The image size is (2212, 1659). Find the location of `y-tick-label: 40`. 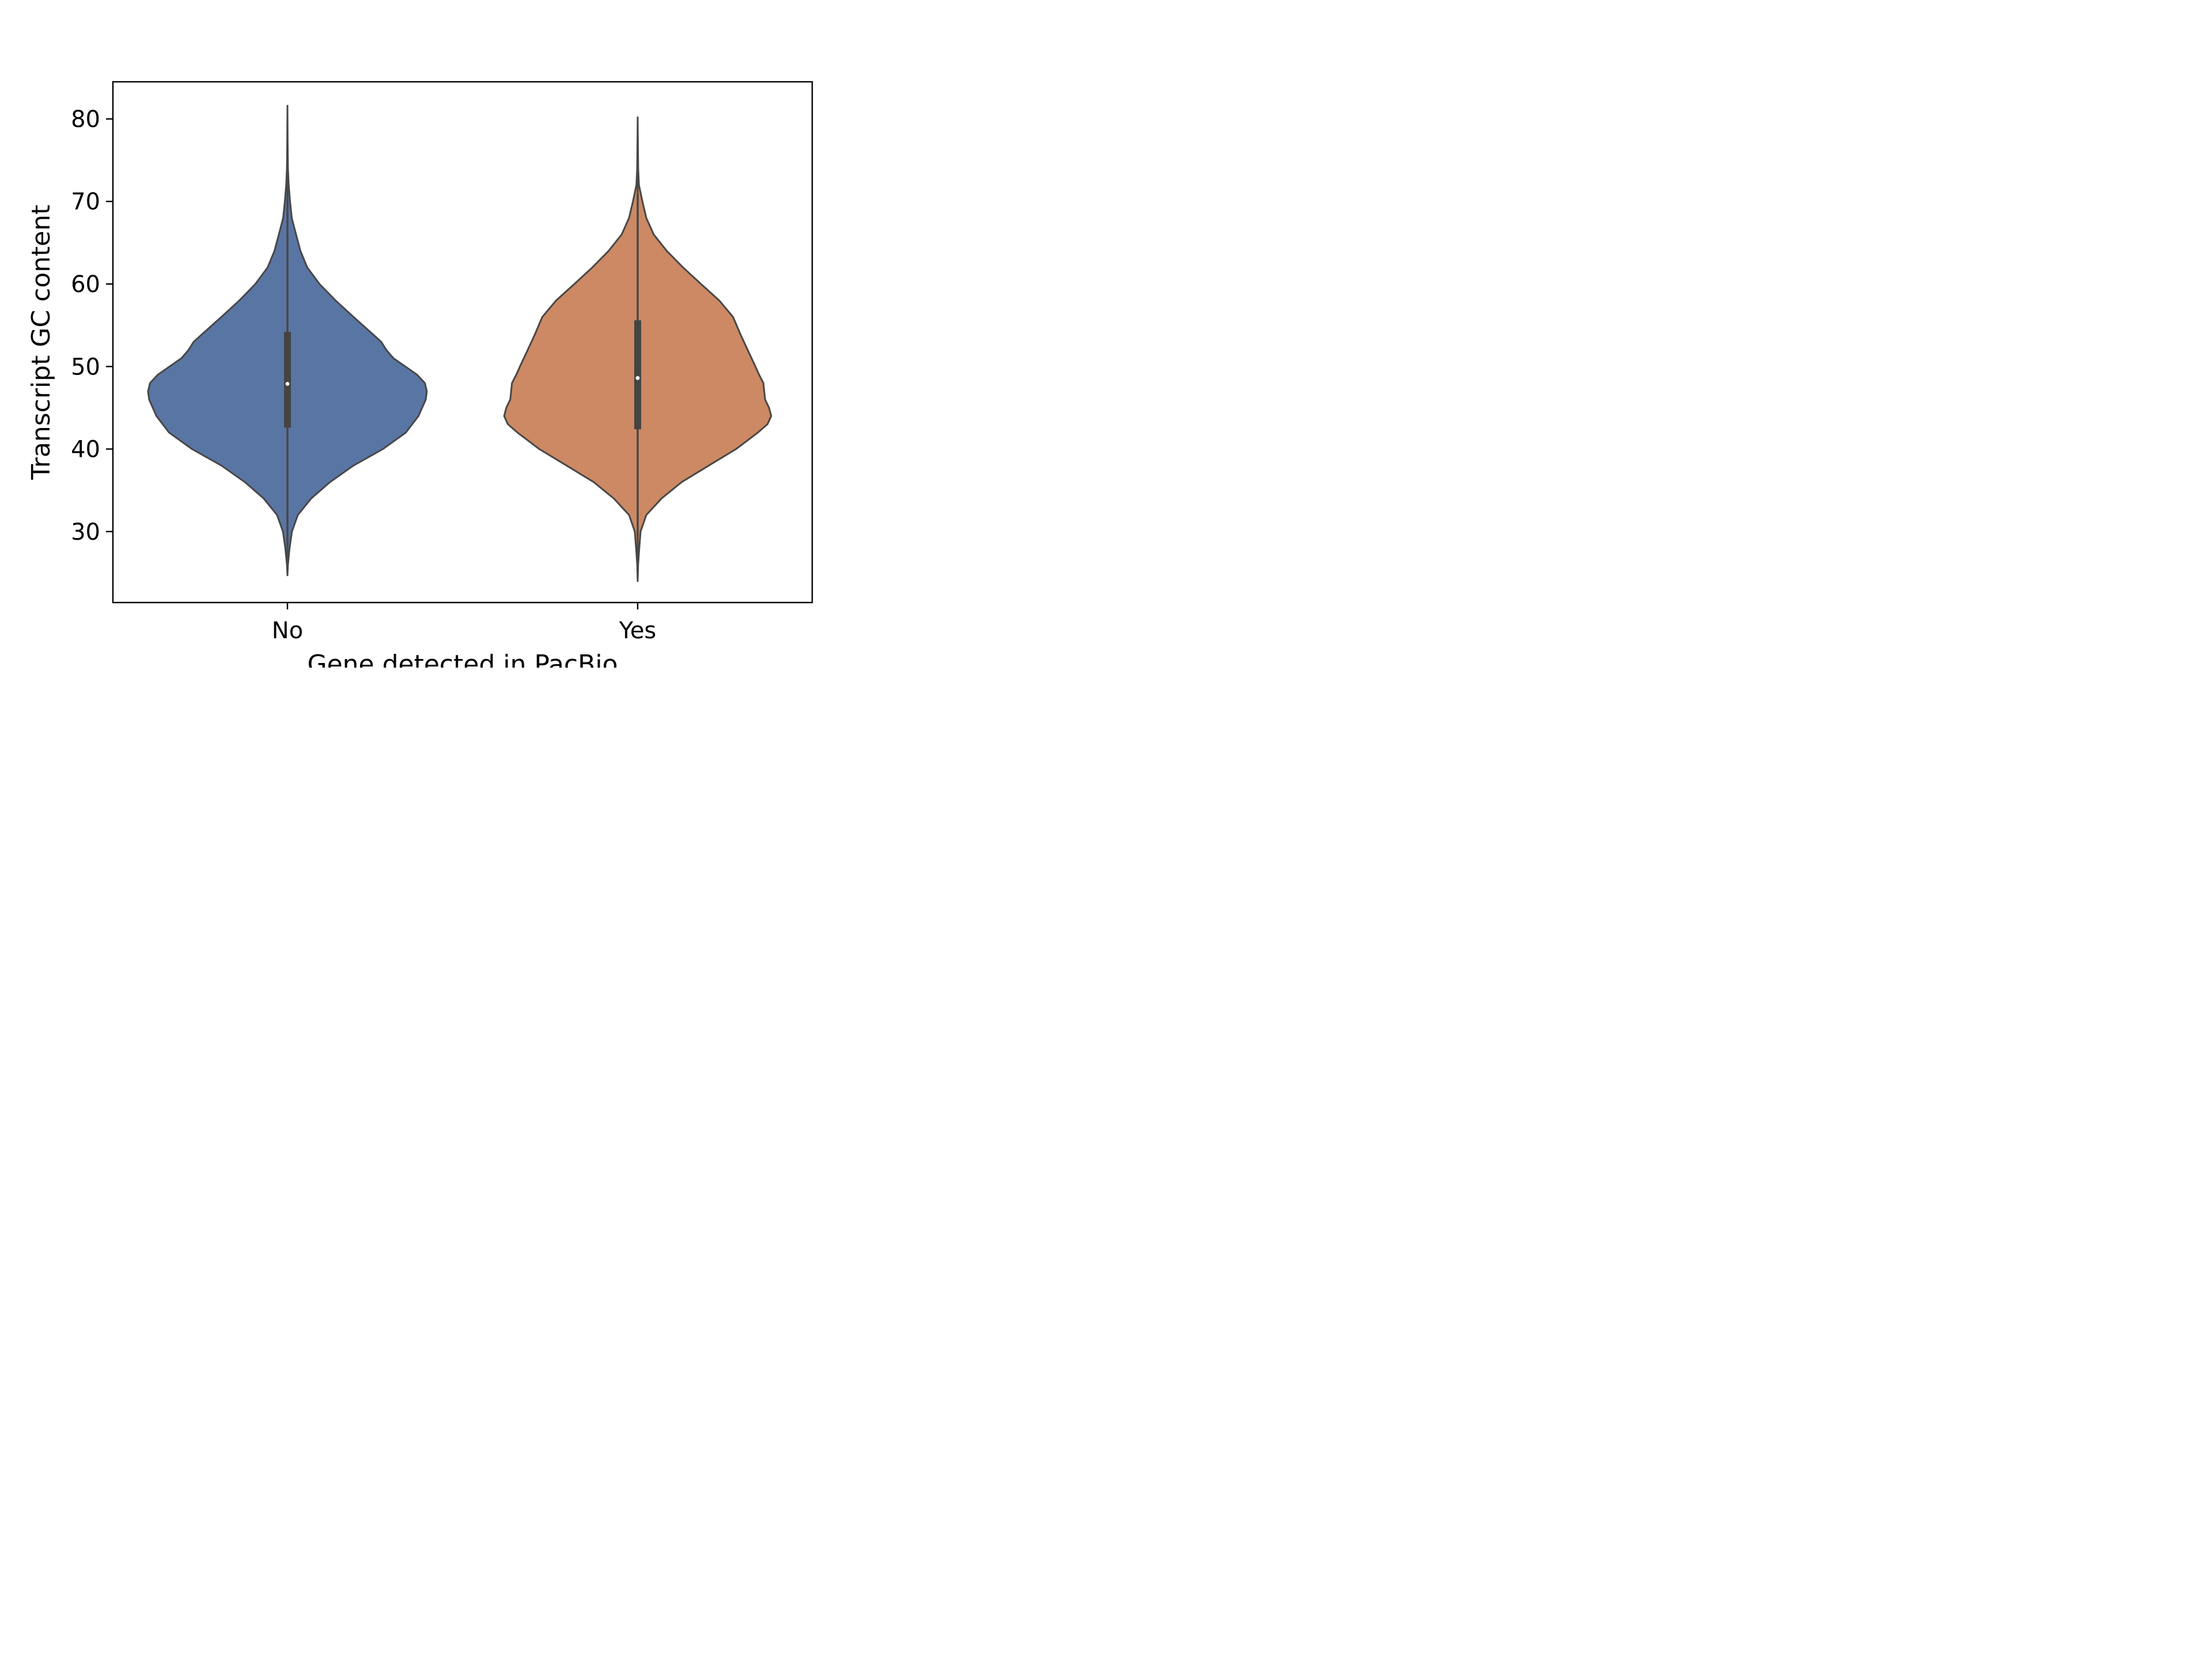

y-tick-label: 40 is located at coordinates (85, 450).